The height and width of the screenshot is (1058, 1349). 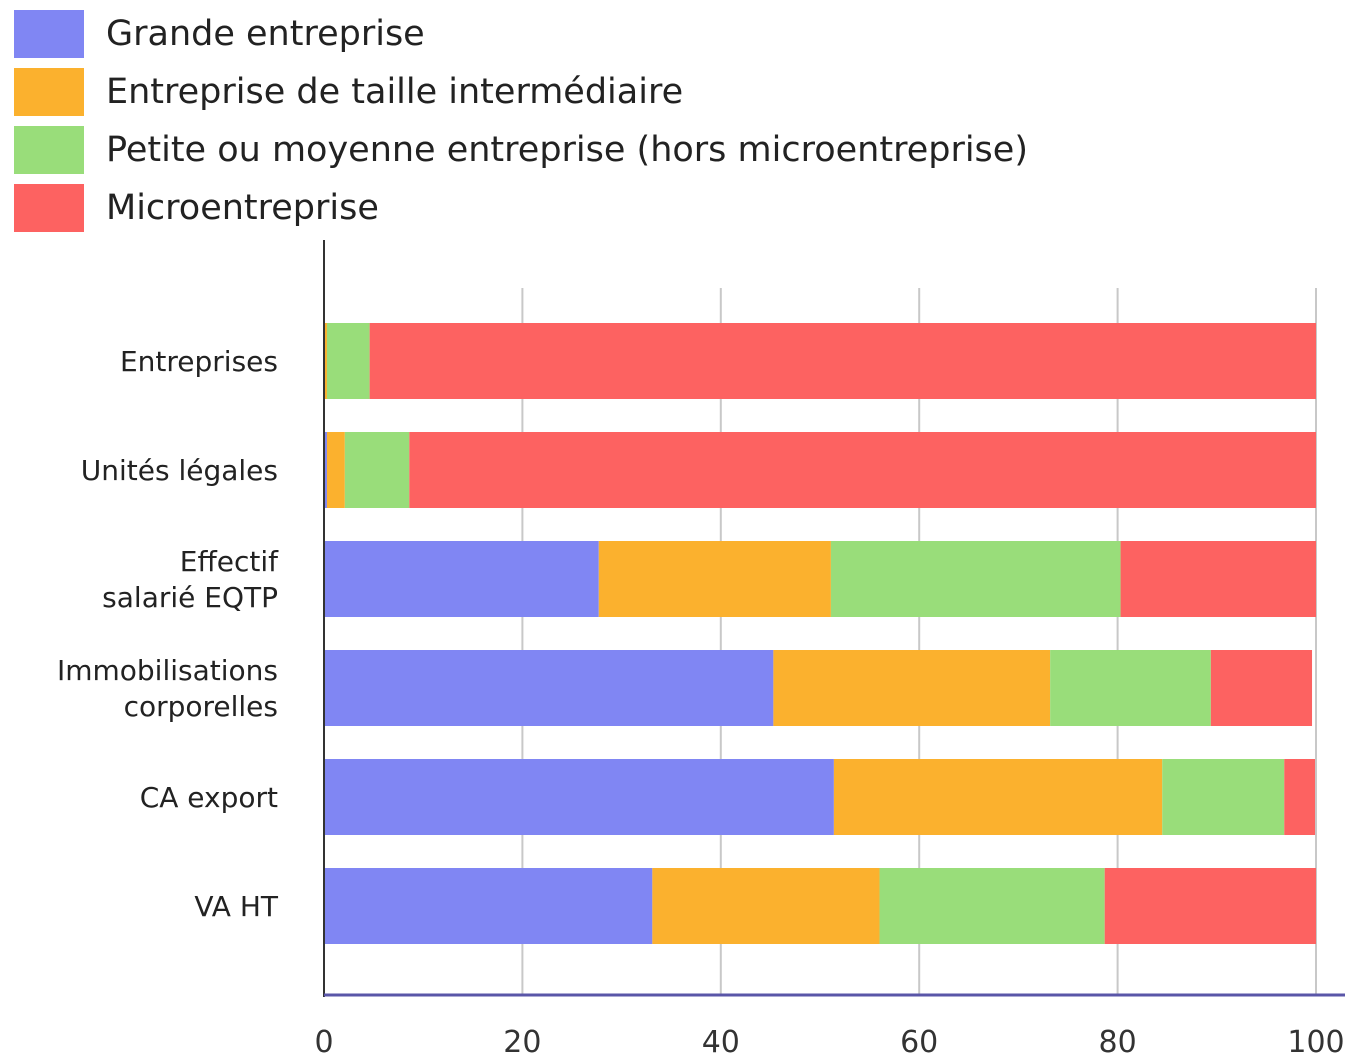 I want to click on x-tick-label: 100, so click(x=1315, y=1041).